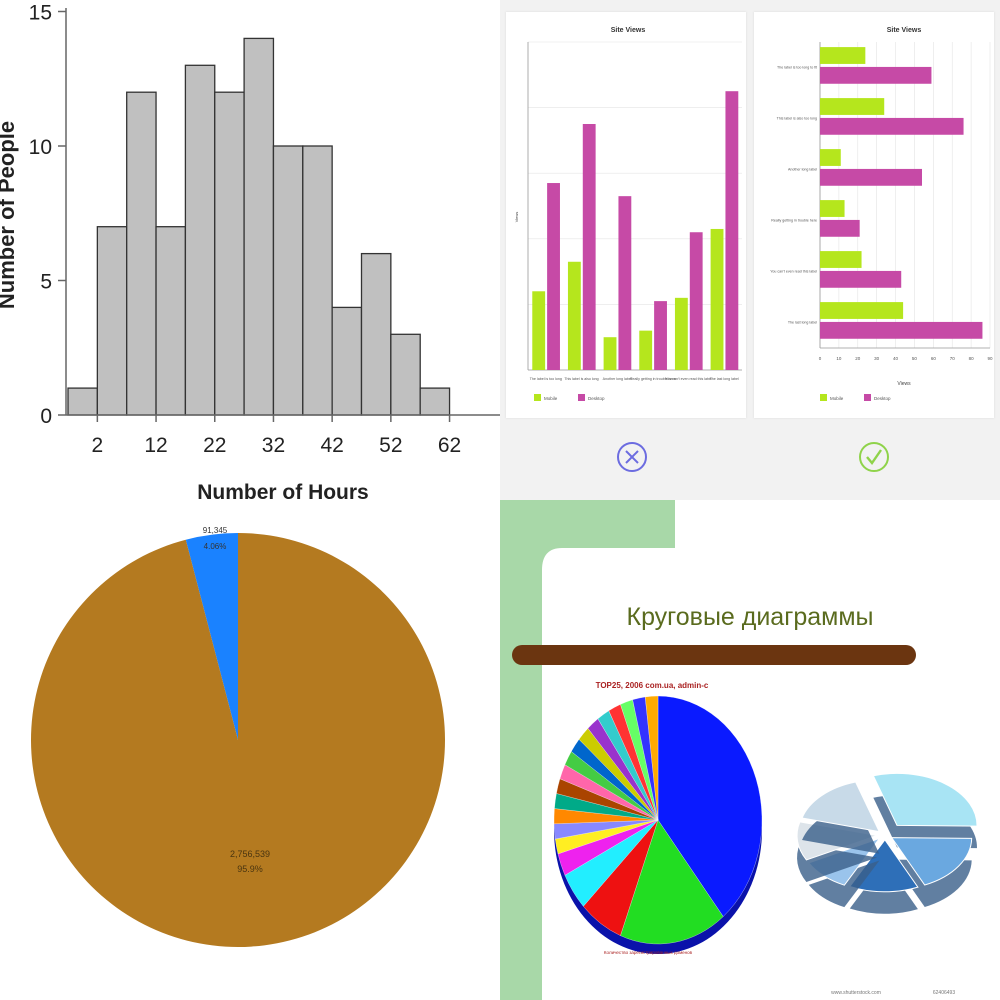  What do you see at coordinates (390, 445) in the screenshot?
I see `histogram-x-tick-label: 52` at bounding box center [390, 445].